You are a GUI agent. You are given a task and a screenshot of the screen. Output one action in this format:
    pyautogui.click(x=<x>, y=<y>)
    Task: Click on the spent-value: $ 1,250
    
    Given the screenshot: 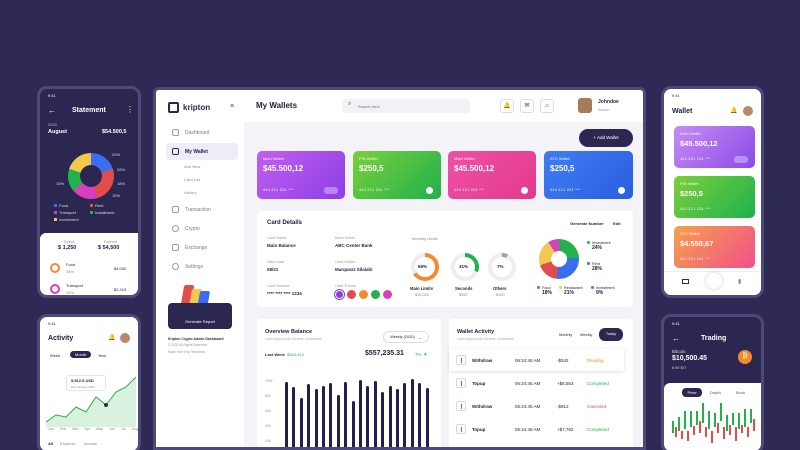 What is the action you would take?
    pyautogui.click(x=67, y=248)
    